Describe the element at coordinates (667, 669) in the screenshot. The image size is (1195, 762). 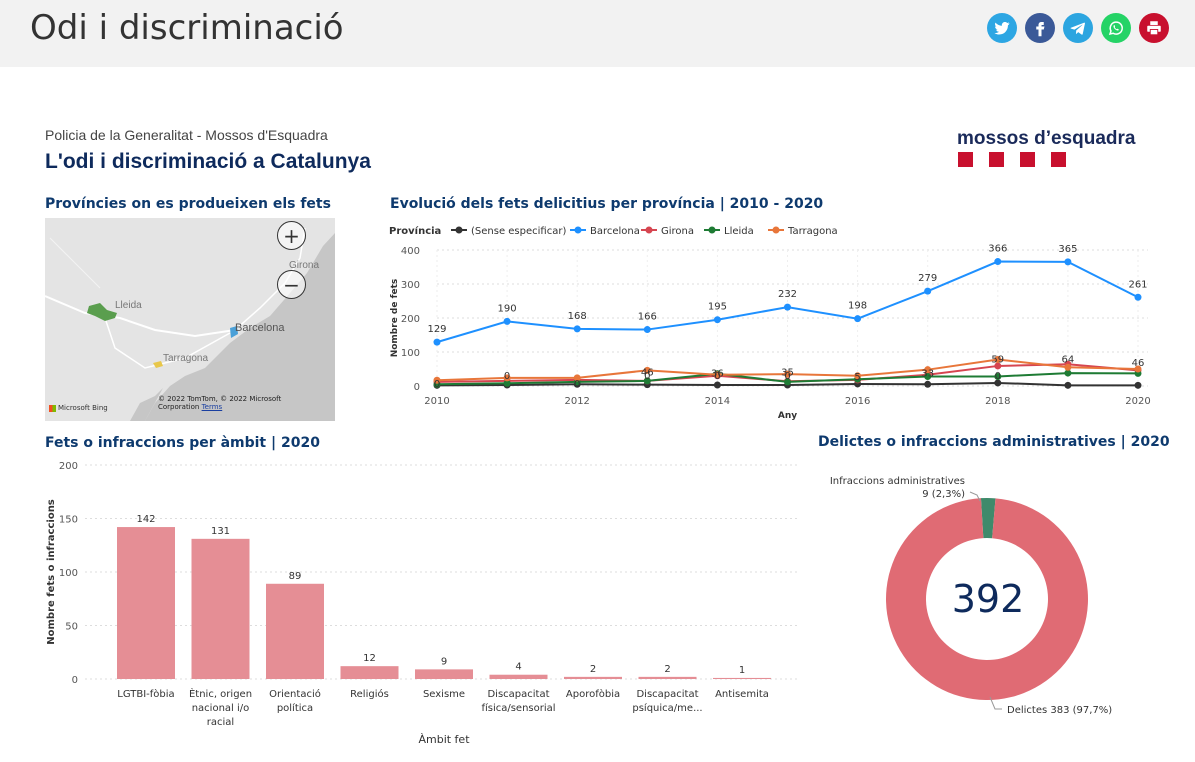
I see `bar-value-label: 2` at that location.